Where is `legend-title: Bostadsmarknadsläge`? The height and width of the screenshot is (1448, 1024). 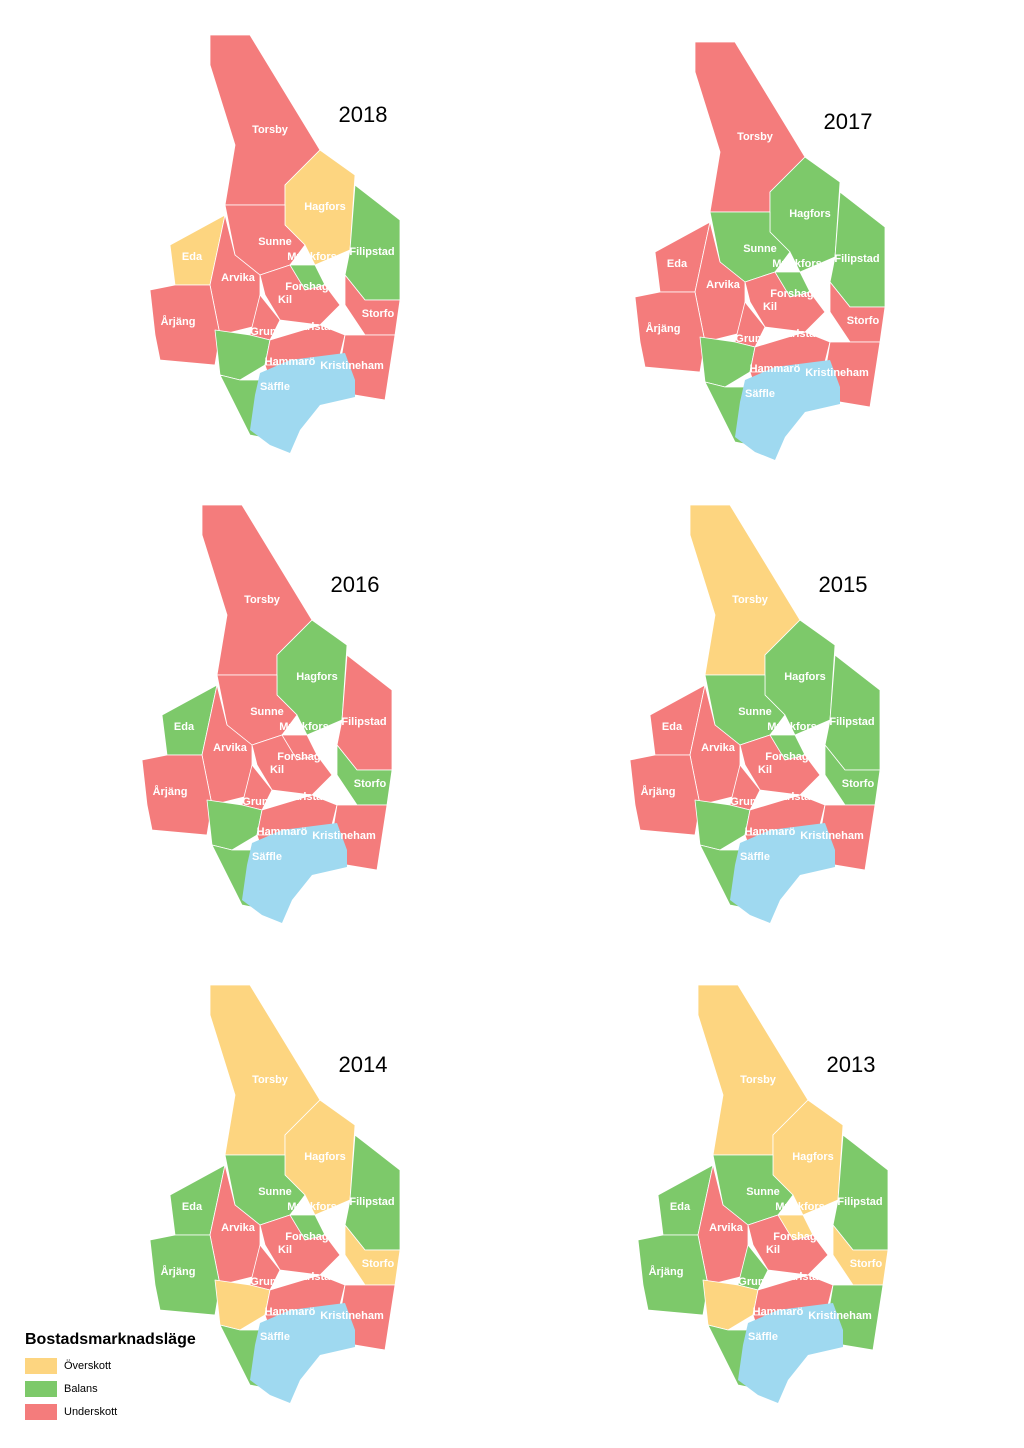
legend-title: Bostadsmarknadsläge is located at coordinates (110, 1339).